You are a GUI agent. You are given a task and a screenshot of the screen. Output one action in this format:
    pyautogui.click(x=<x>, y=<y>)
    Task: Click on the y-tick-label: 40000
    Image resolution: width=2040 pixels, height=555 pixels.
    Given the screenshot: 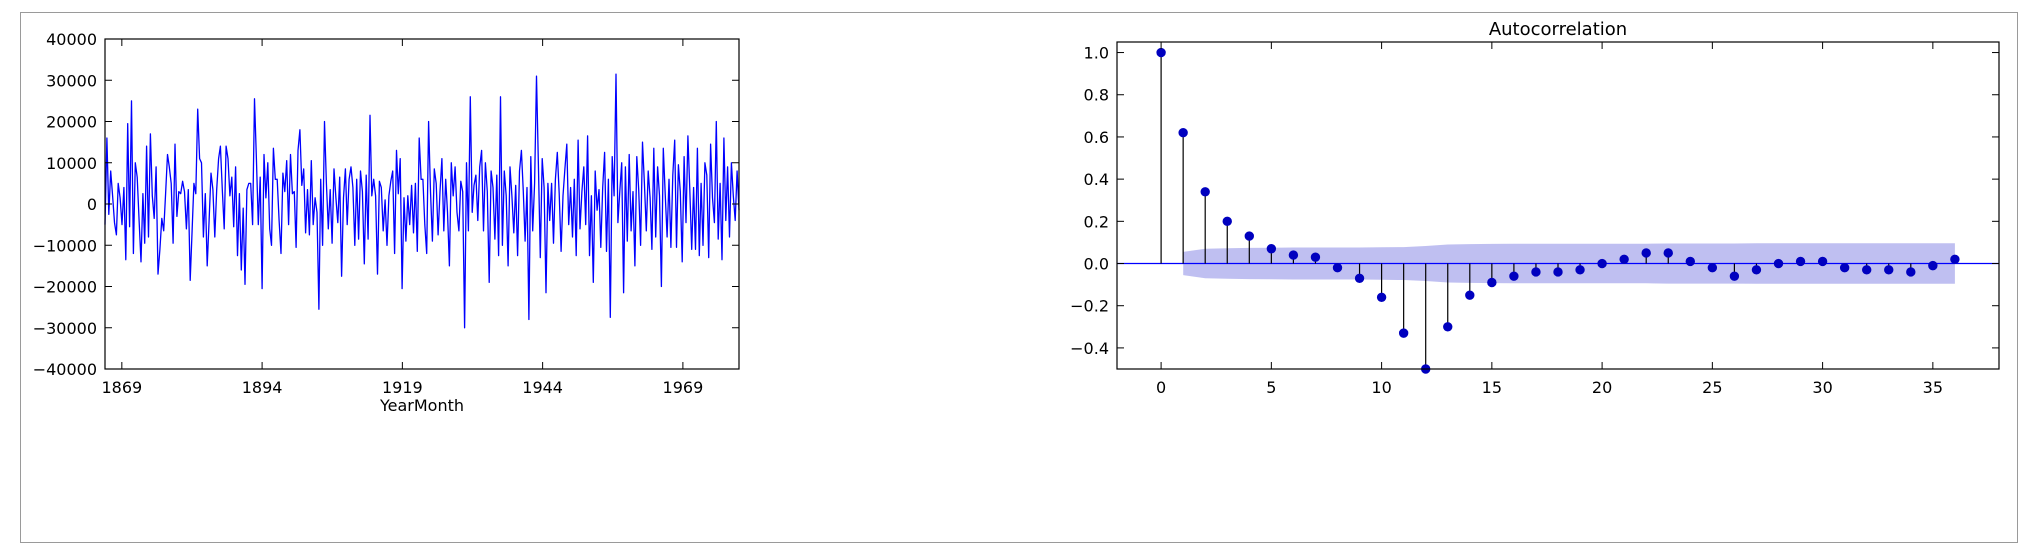 What is the action you would take?
    pyautogui.click(x=71, y=39)
    